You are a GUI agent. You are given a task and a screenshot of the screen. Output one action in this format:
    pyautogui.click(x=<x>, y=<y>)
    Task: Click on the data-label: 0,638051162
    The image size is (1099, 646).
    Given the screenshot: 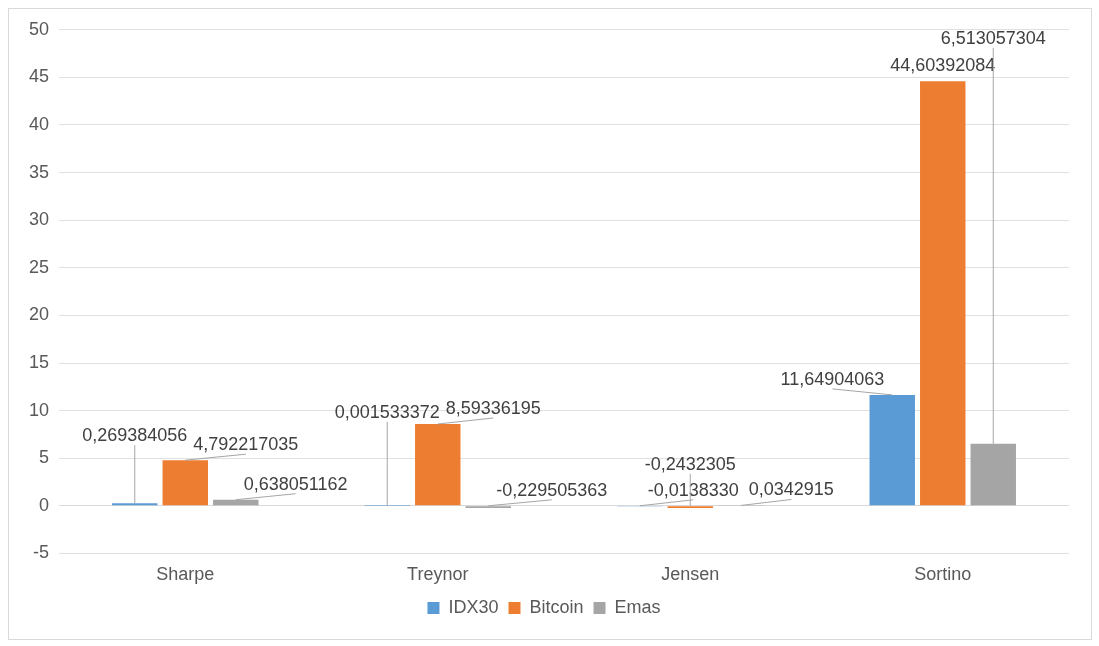 What is the action you would take?
    pyautogui.click(x=295, y=483)
    